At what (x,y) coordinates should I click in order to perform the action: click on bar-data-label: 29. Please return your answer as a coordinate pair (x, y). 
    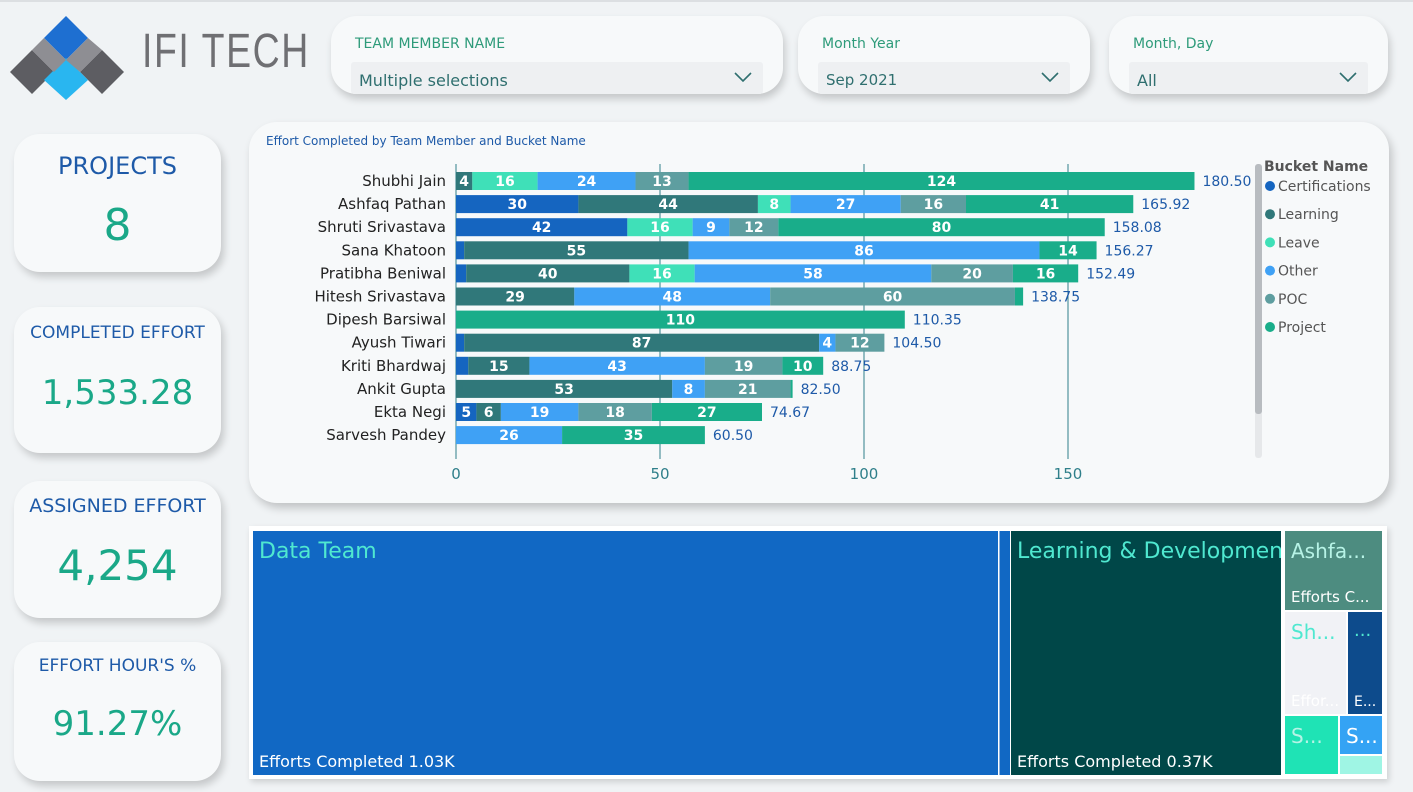
    Looking at the image, I should click on (514, 298).